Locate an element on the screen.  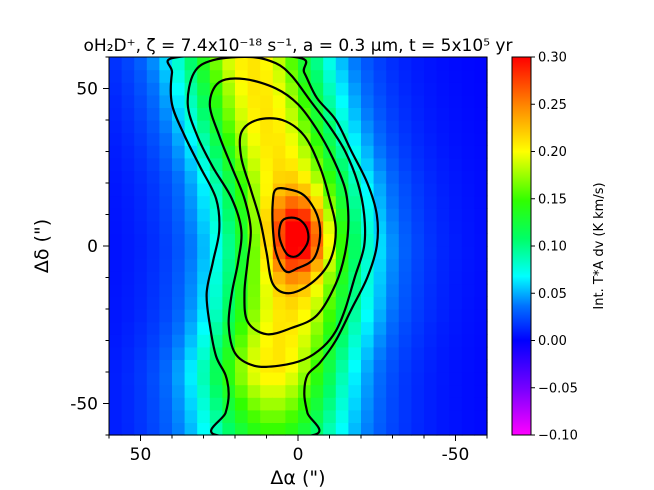
colorbar-tick-label: 0.10 is located at coordinates (552, 247).